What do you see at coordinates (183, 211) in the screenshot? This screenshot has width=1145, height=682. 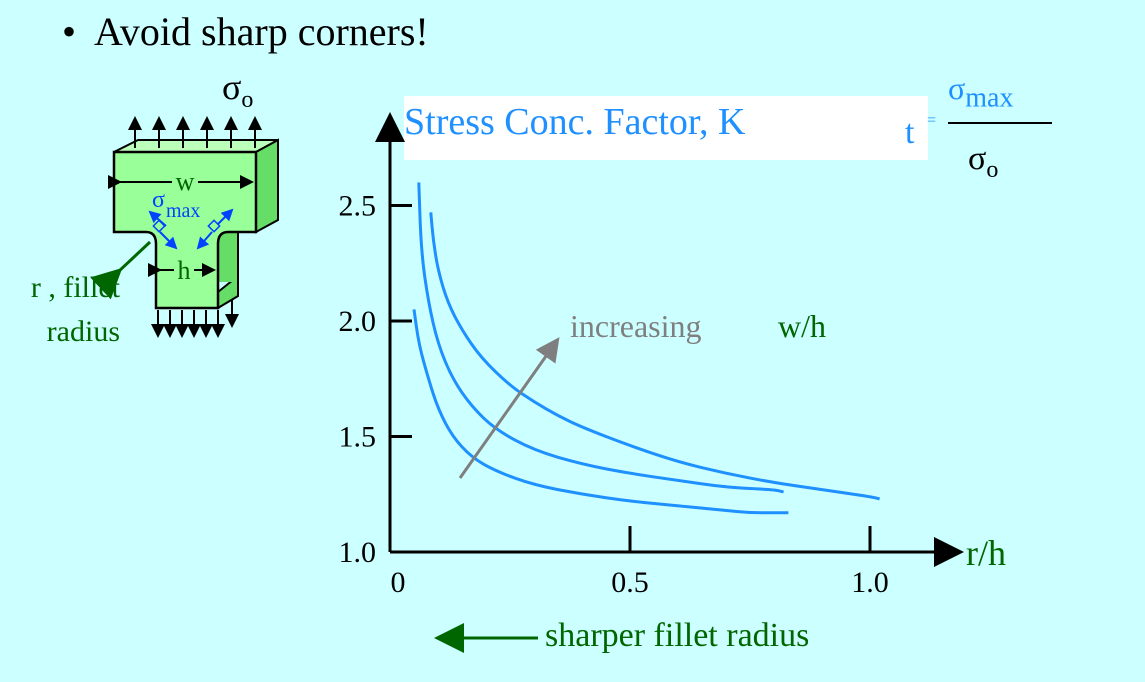 I see `sigma-max-subscript: max` at bounding box center [183, 211].